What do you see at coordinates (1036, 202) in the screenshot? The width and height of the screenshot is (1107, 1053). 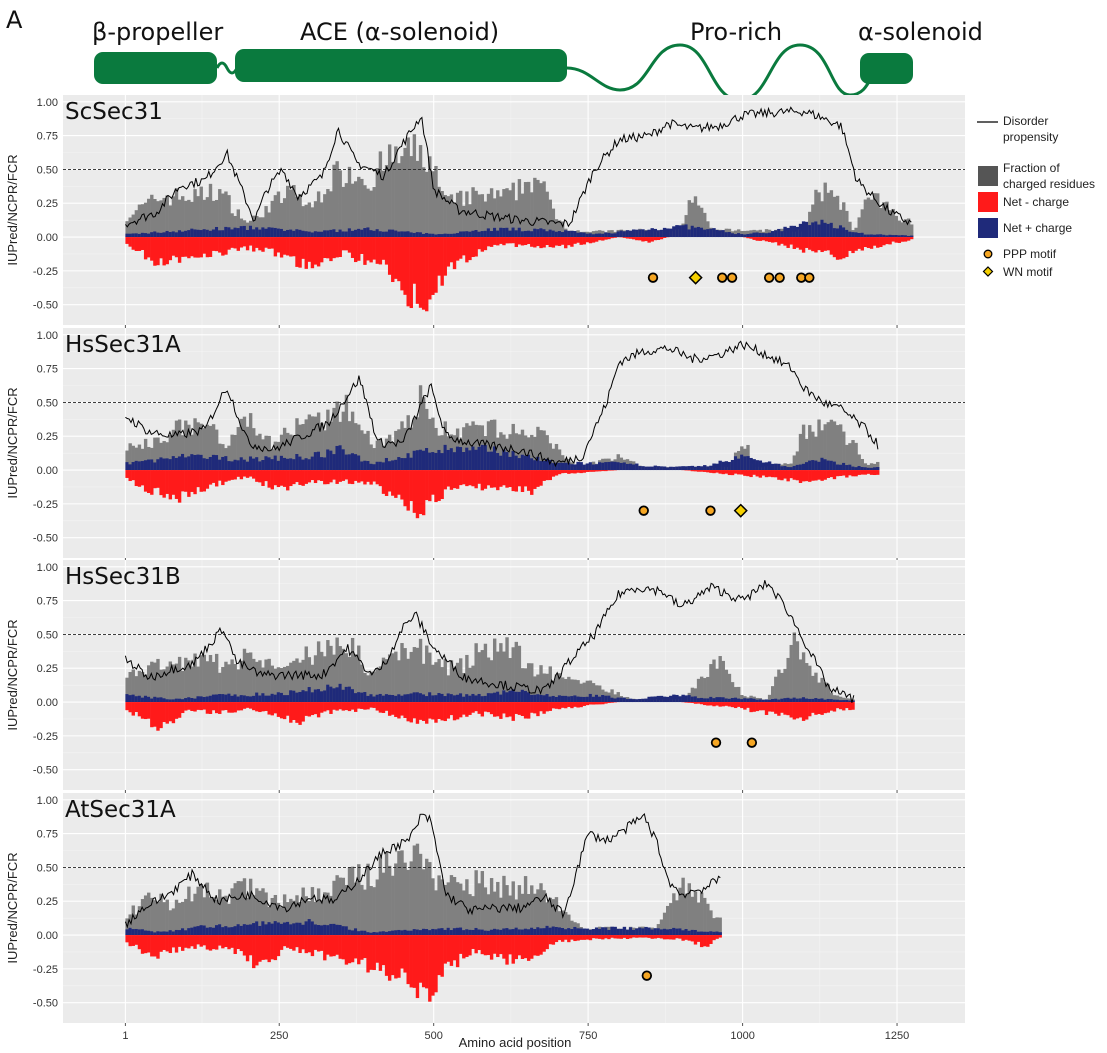 I see `legend-neg-text: Net - charge` at bounding box center [1036, 202].